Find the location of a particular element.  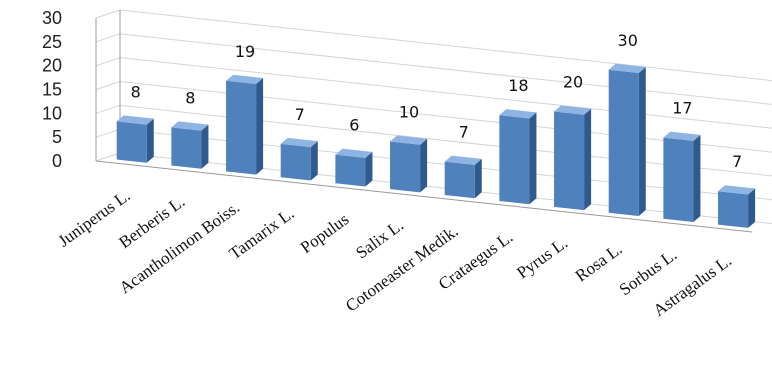

category-label: Pyrus L. is located at coordinates (542, 257).